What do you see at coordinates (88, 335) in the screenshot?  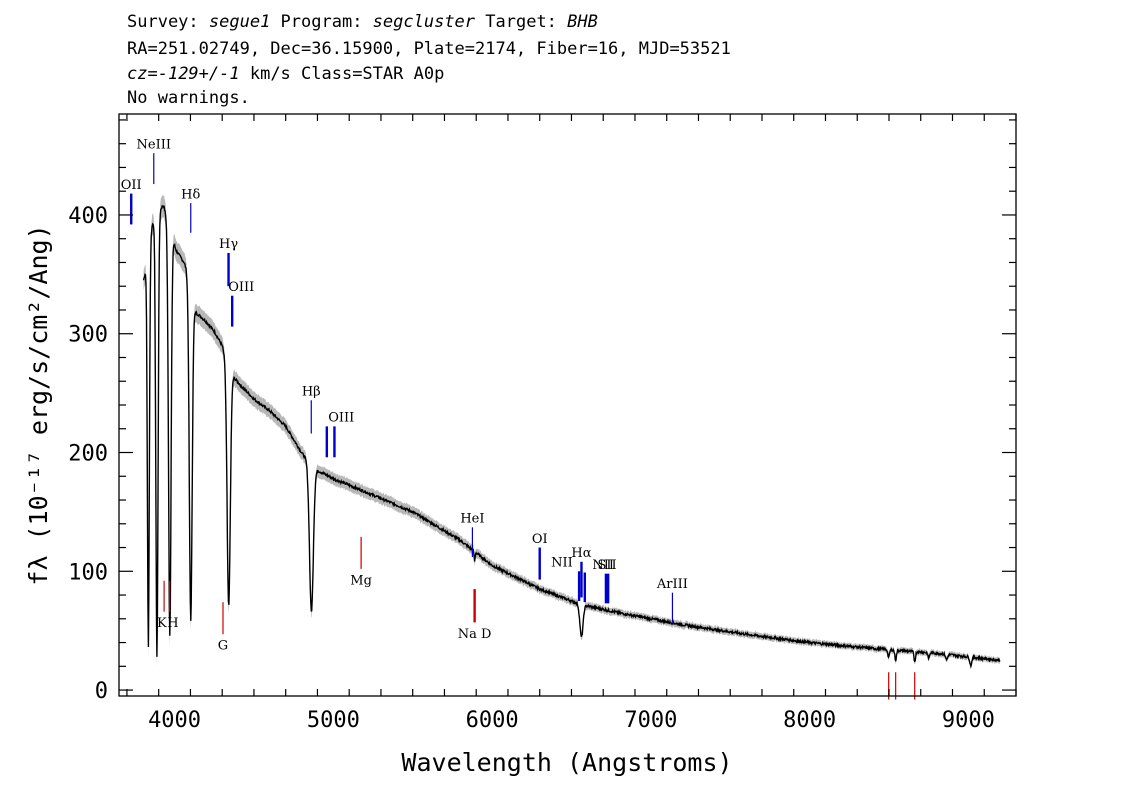 I see `y-tick-label: 300` at bounding box center [88, 335].